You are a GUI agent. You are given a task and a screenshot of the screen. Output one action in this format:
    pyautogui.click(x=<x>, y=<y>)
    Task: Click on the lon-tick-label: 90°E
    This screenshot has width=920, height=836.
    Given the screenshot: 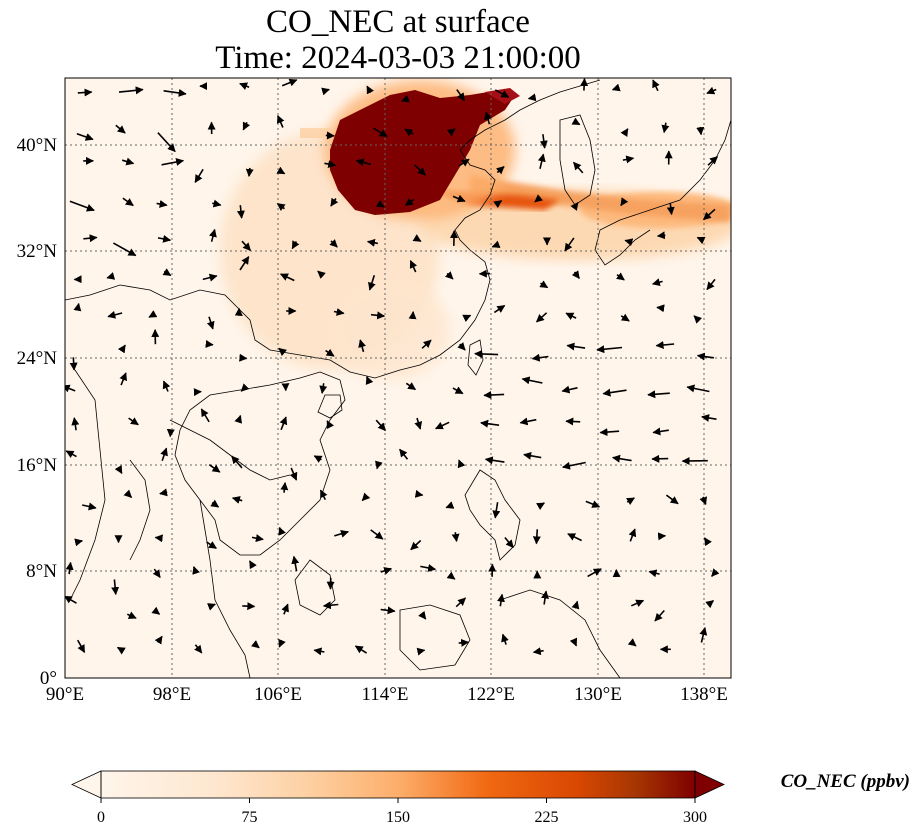 What is the action you would take?
    pyautogui.click(x=65, y=694)
    